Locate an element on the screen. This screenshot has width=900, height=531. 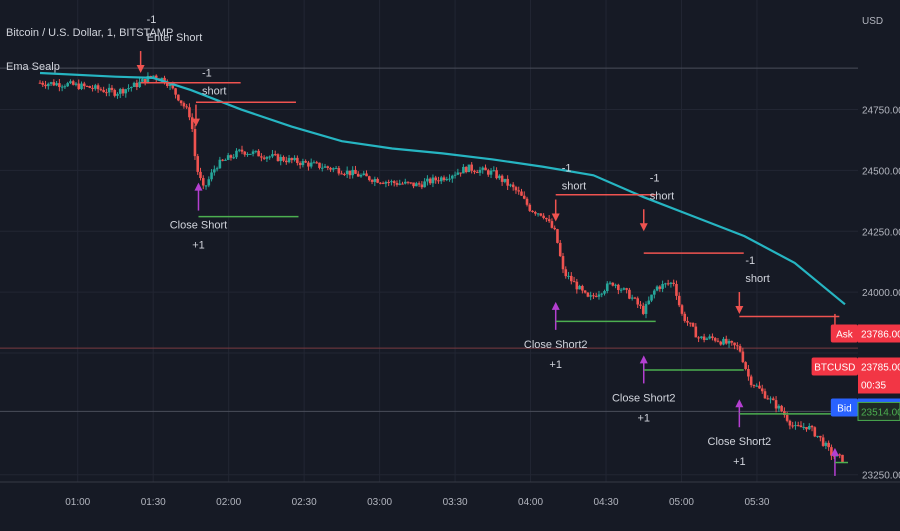
symbol-badge-label-bg is located at coordinates (834, 366).